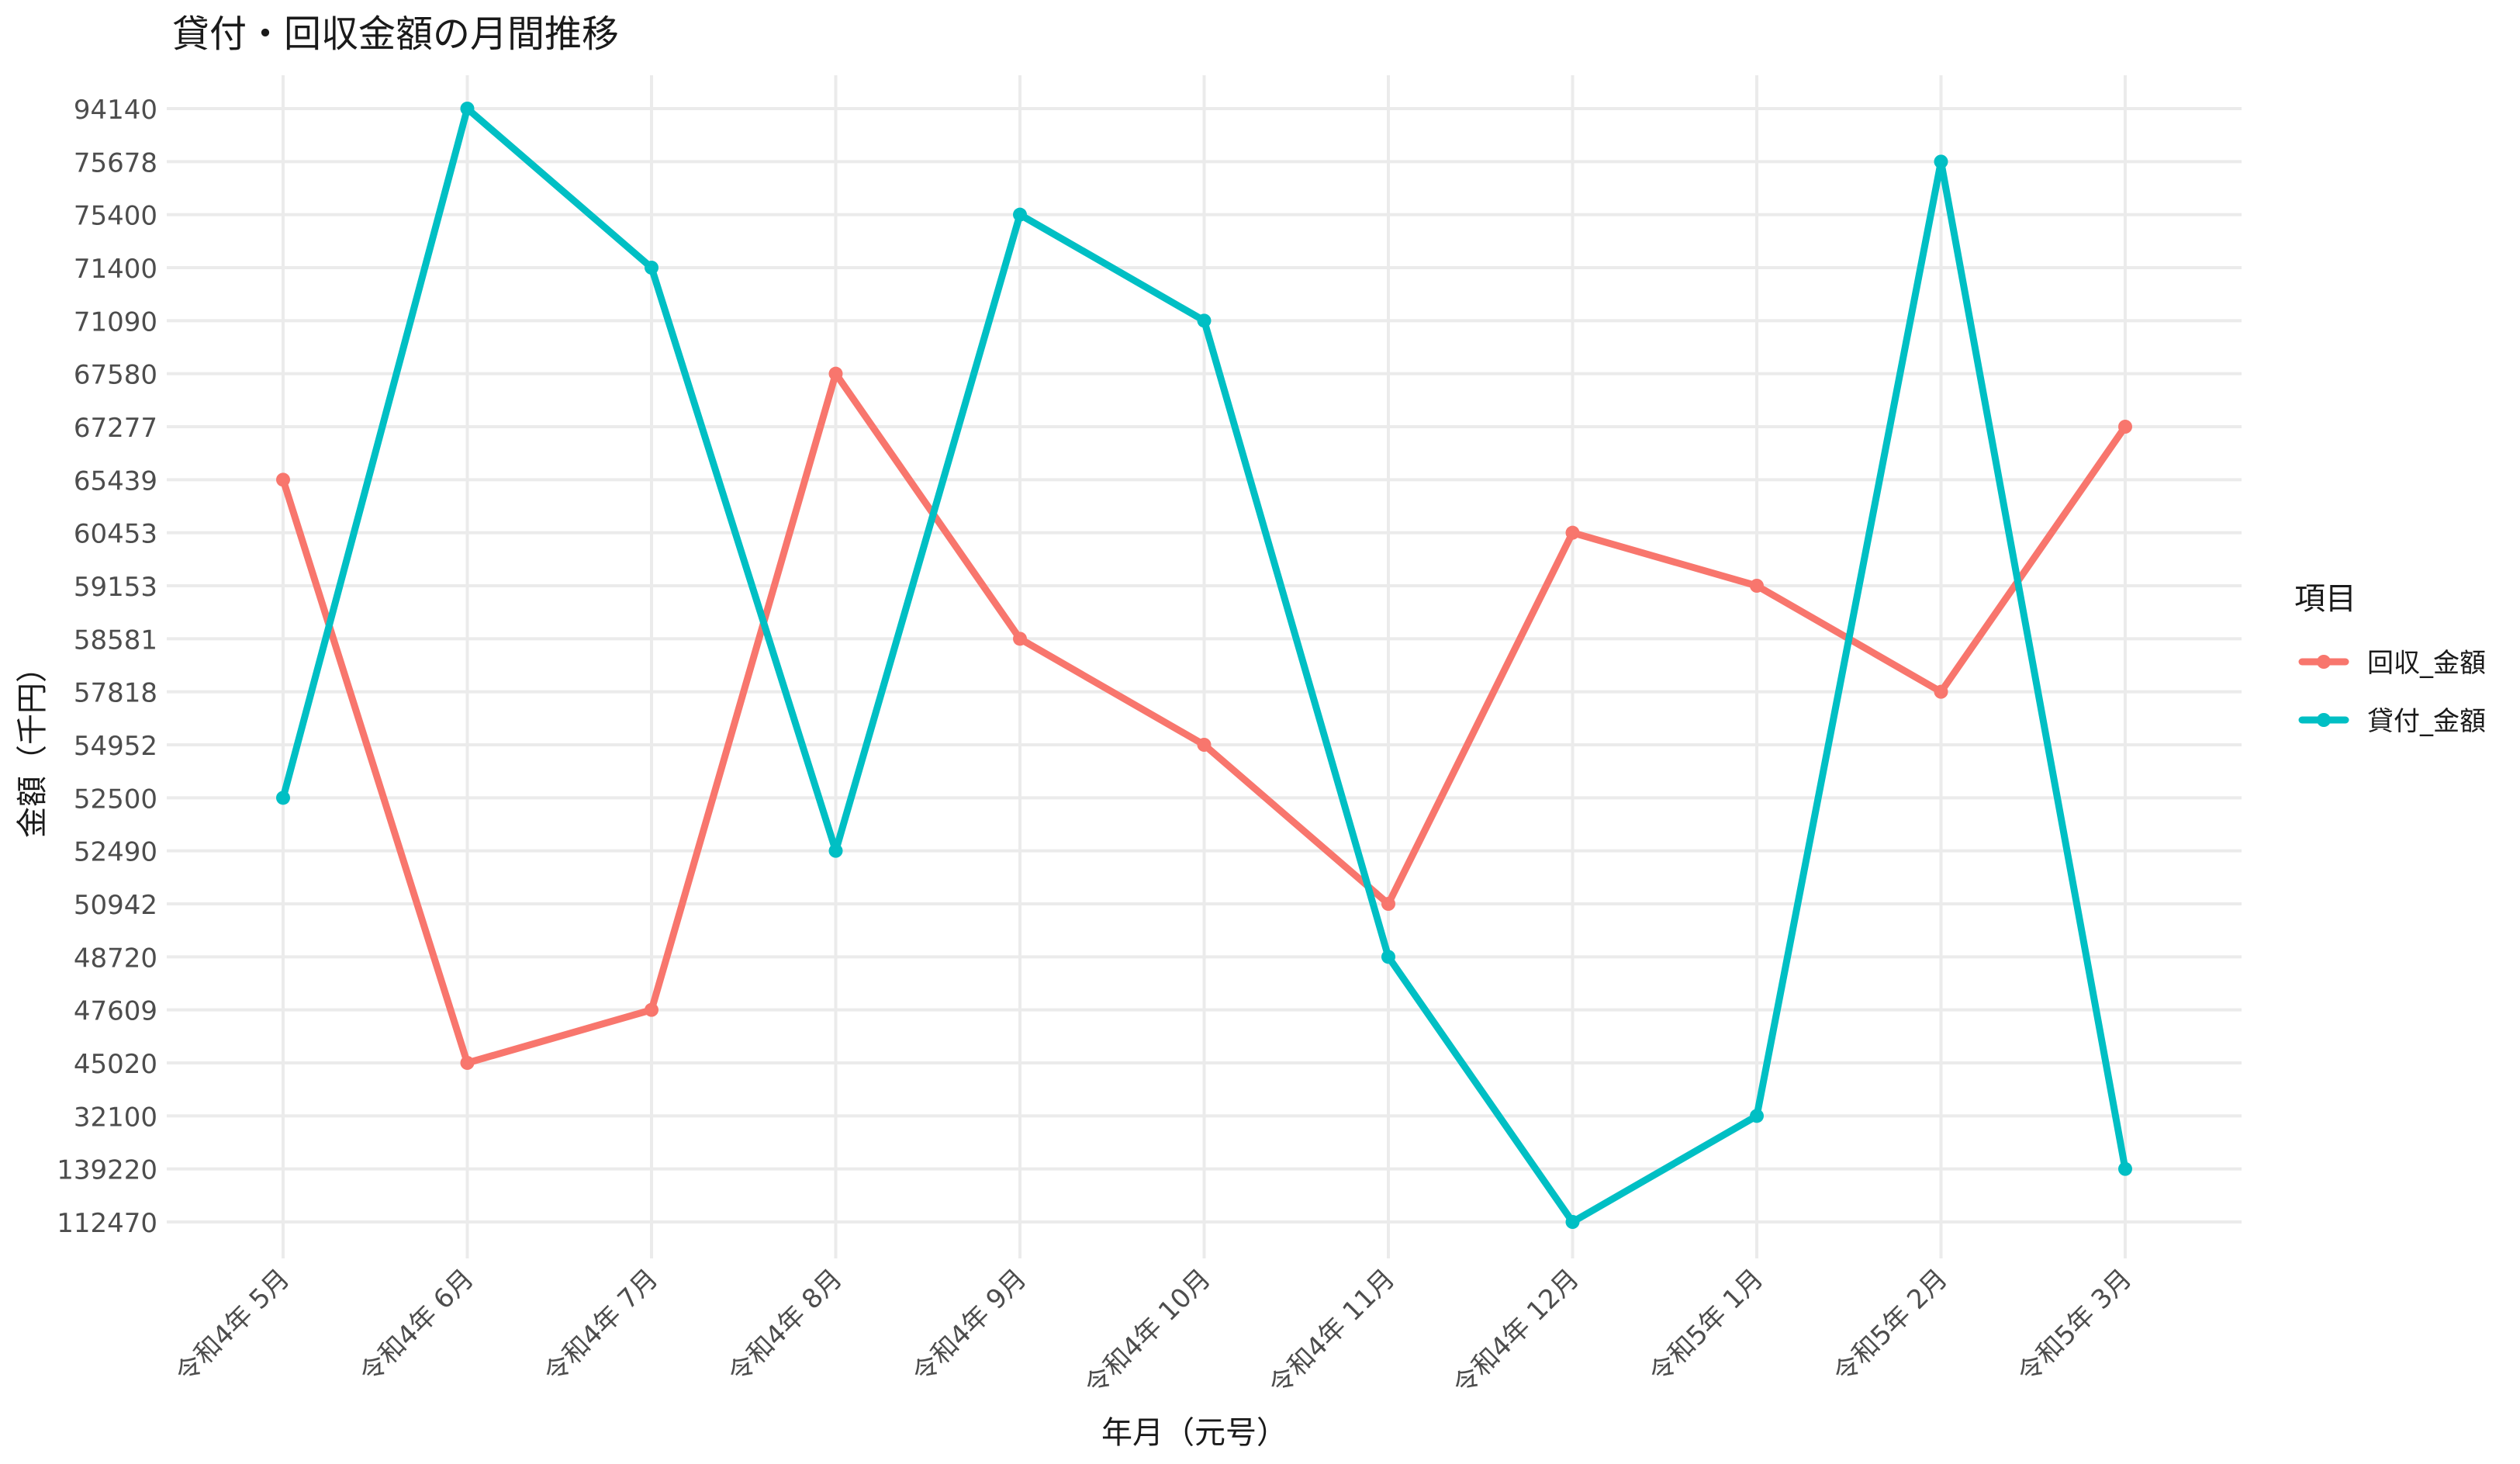 Image resolution: width=2520 pixels, height=1464 pixels. What do you see at coordinates (786, 1326) in the screenshot?
I see `x-tick-label: 令和4年 8月` at bounding box center [786, 1326].